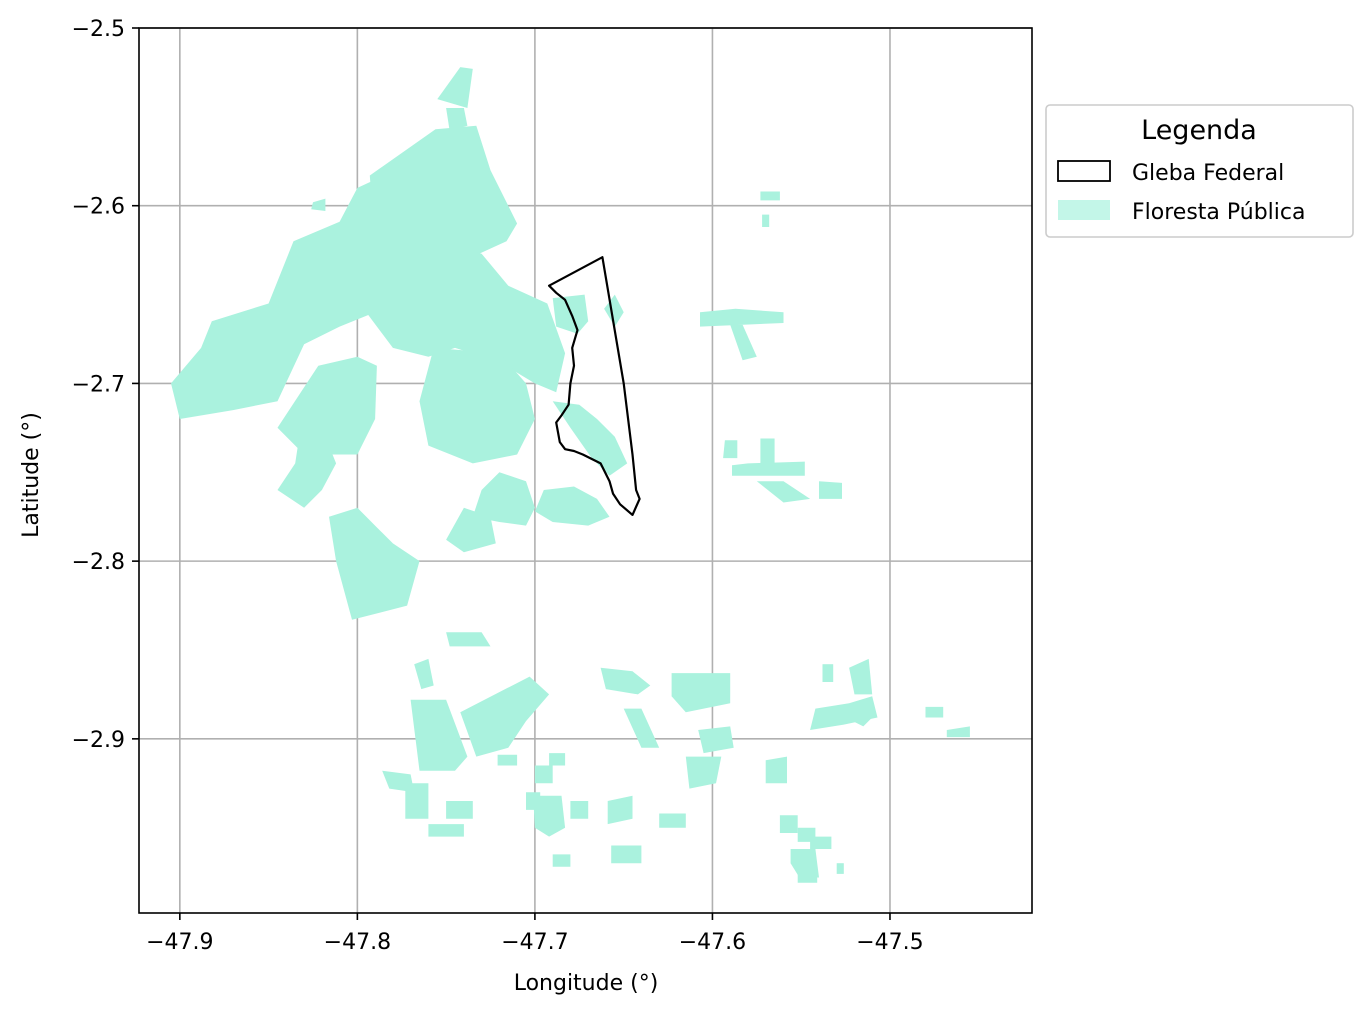 Image resolution: width=1371 pixels, height=1015 pixels. What do you see at coordinates (98, 740) in the screenshot?
I see `y-tick-label: −2.9` at bounding box center [98, 740].